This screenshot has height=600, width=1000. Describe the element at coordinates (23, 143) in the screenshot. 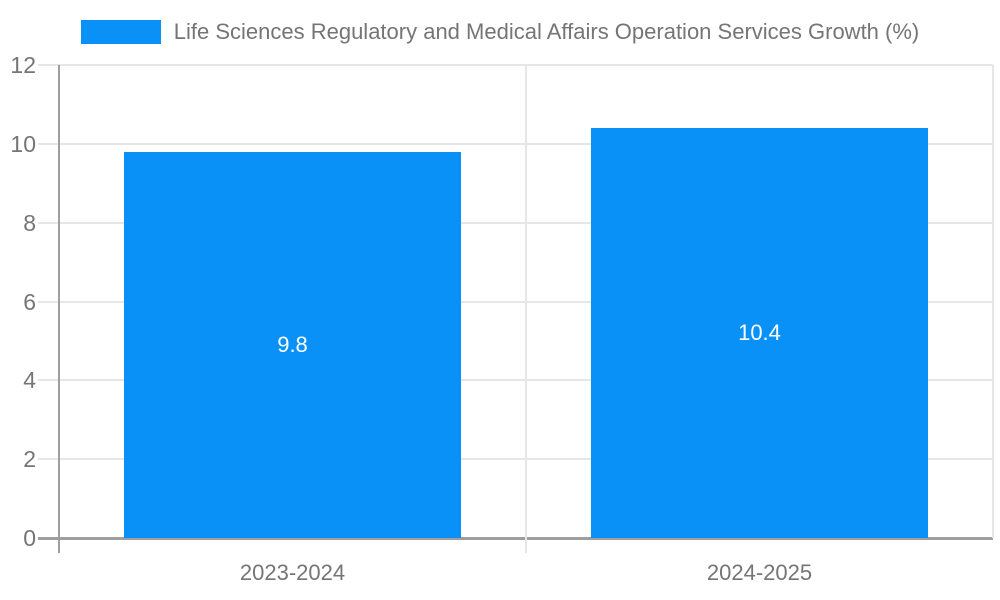

I see `y-tick-label-10: 10` at that location.